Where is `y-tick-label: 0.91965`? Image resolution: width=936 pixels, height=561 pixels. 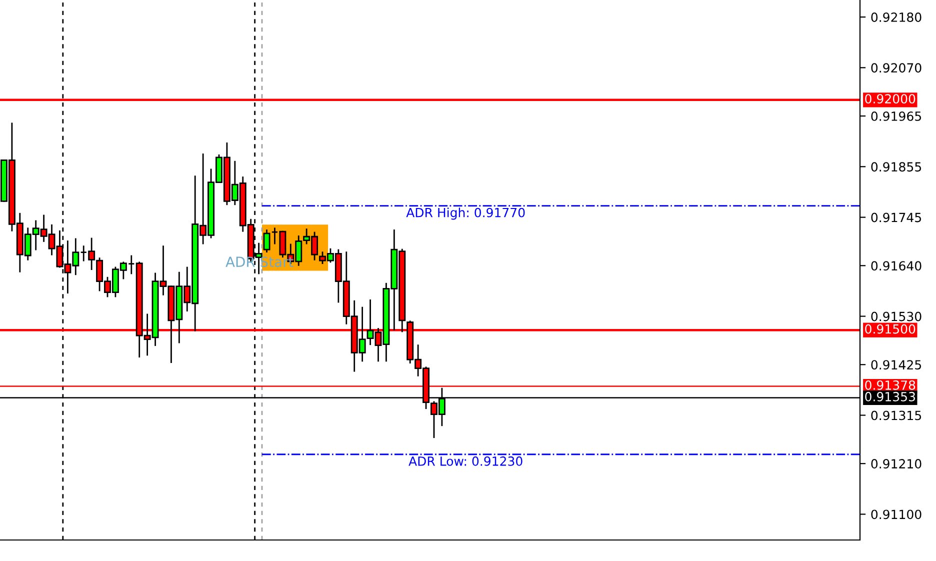 y-tick-label: 0.91965 is located at coordinates (896, 116).